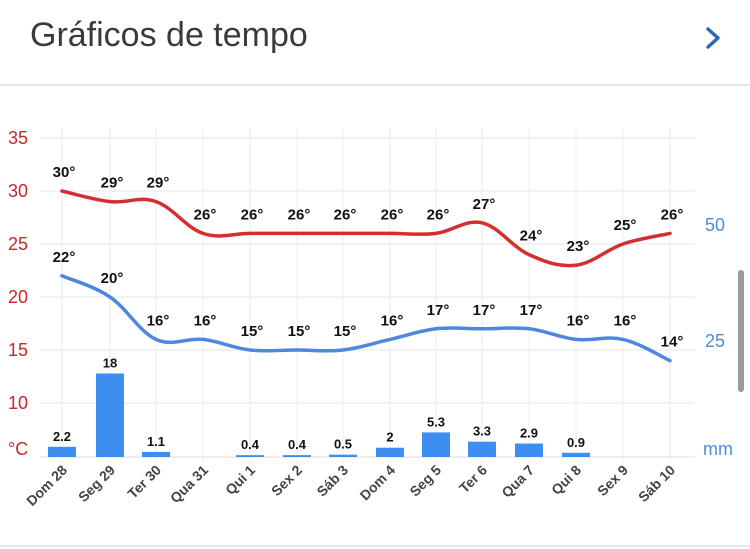 The image size is (750, 549). I want to click on max-temp-data-label: 27°, so click(484, 204).